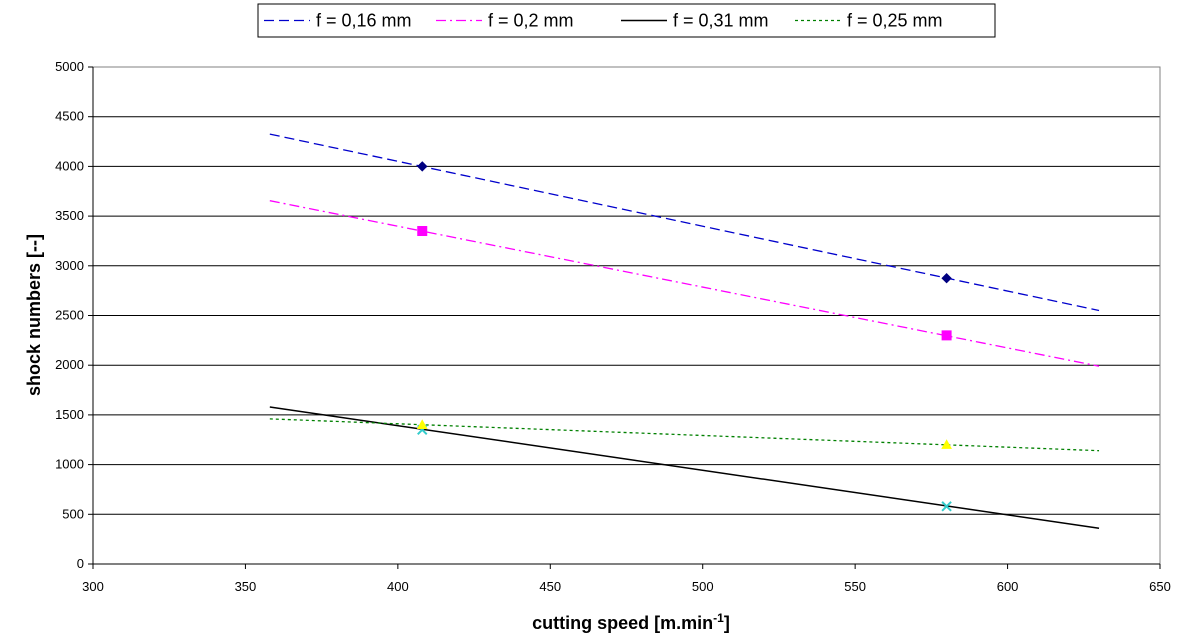 The image size is (1179, 639). What do you see at coordinates (93, 586) in the screenshot?
I see `x-tick-label: 300` at bounding box center [93, 586].